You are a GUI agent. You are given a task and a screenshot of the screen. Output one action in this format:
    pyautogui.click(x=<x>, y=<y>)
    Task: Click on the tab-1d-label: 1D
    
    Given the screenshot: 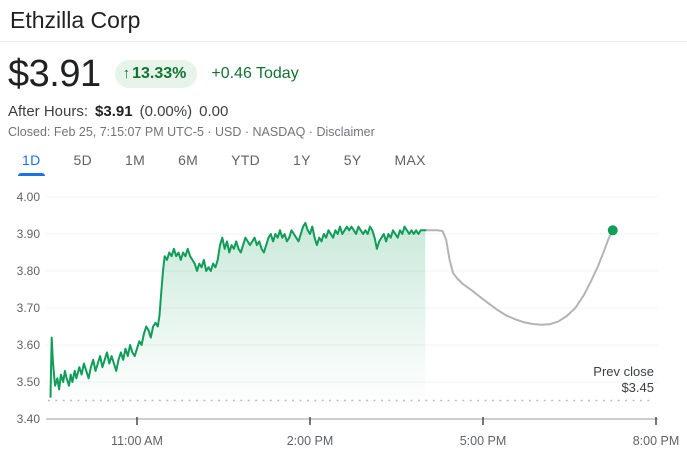 What is the action you would take?
    pyautogui.click(x=31, y=160)
    